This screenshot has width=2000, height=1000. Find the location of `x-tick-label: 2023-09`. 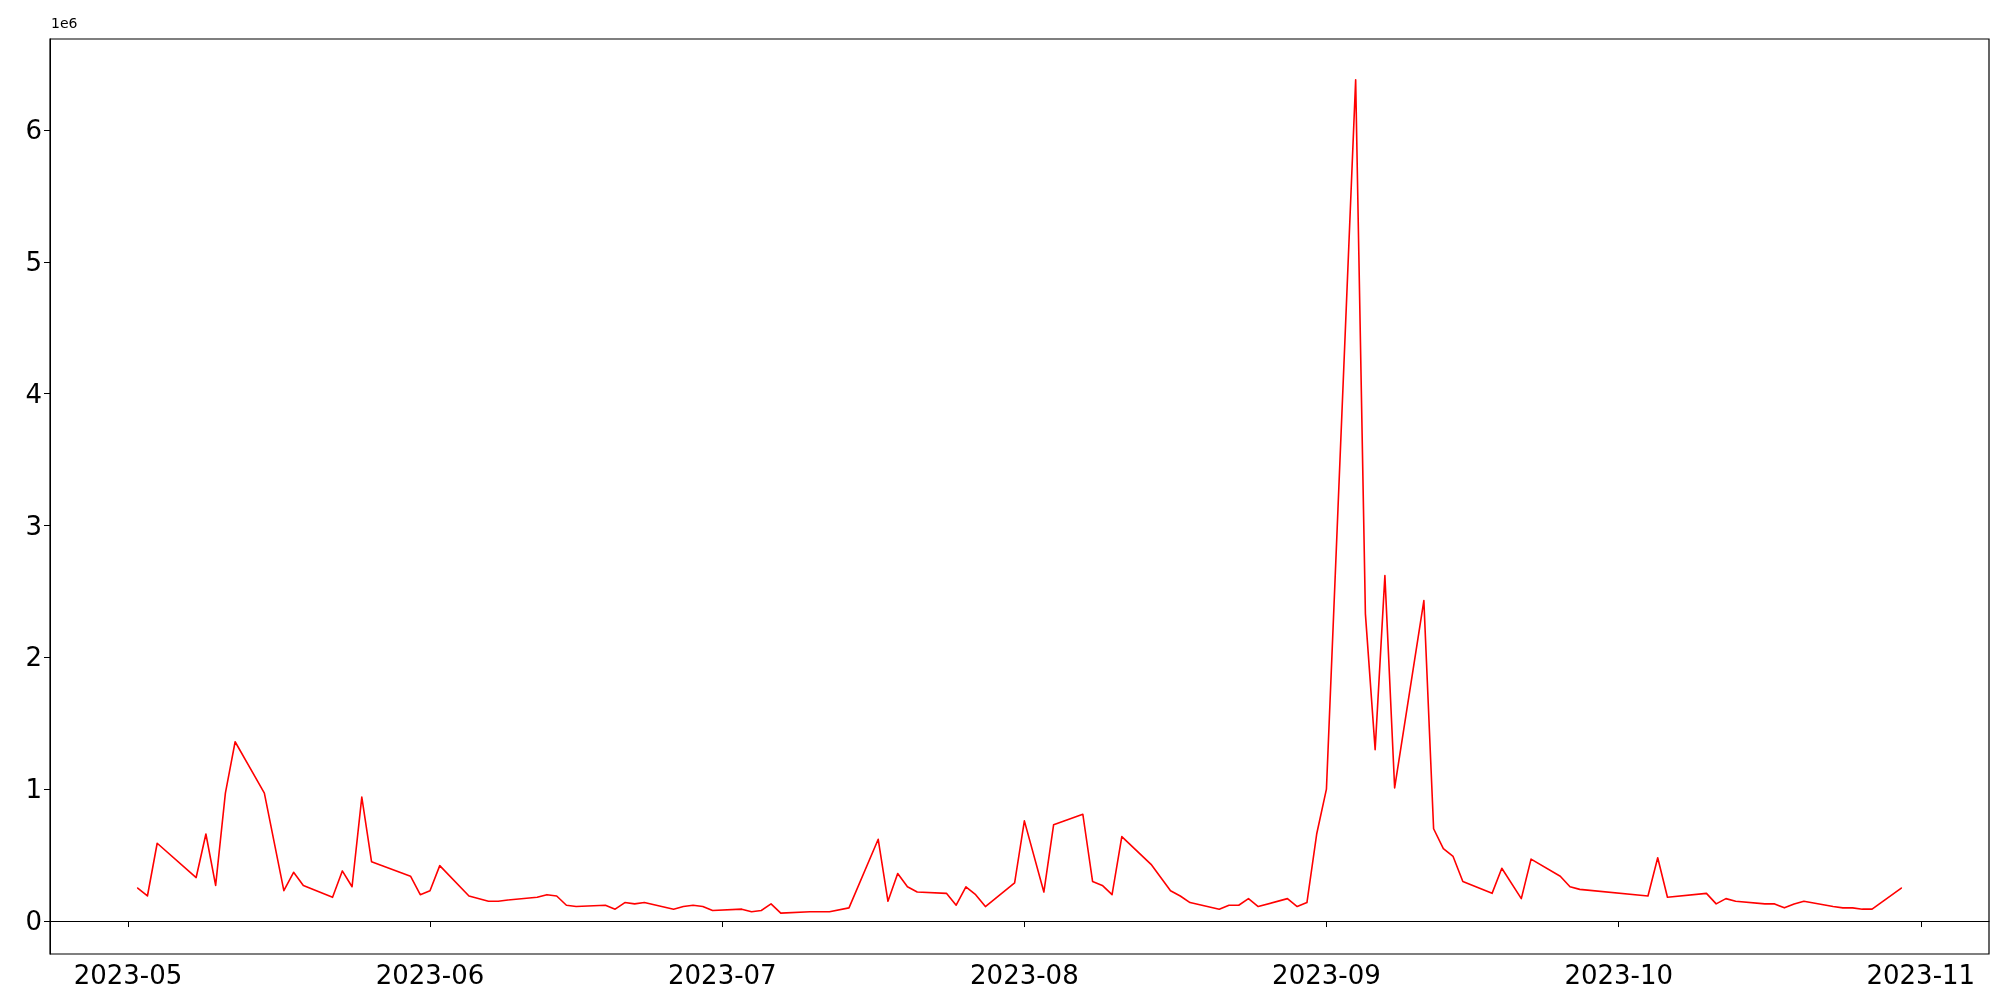

x-tick-label: 2023-09 is located at coordinates (1326, 975).